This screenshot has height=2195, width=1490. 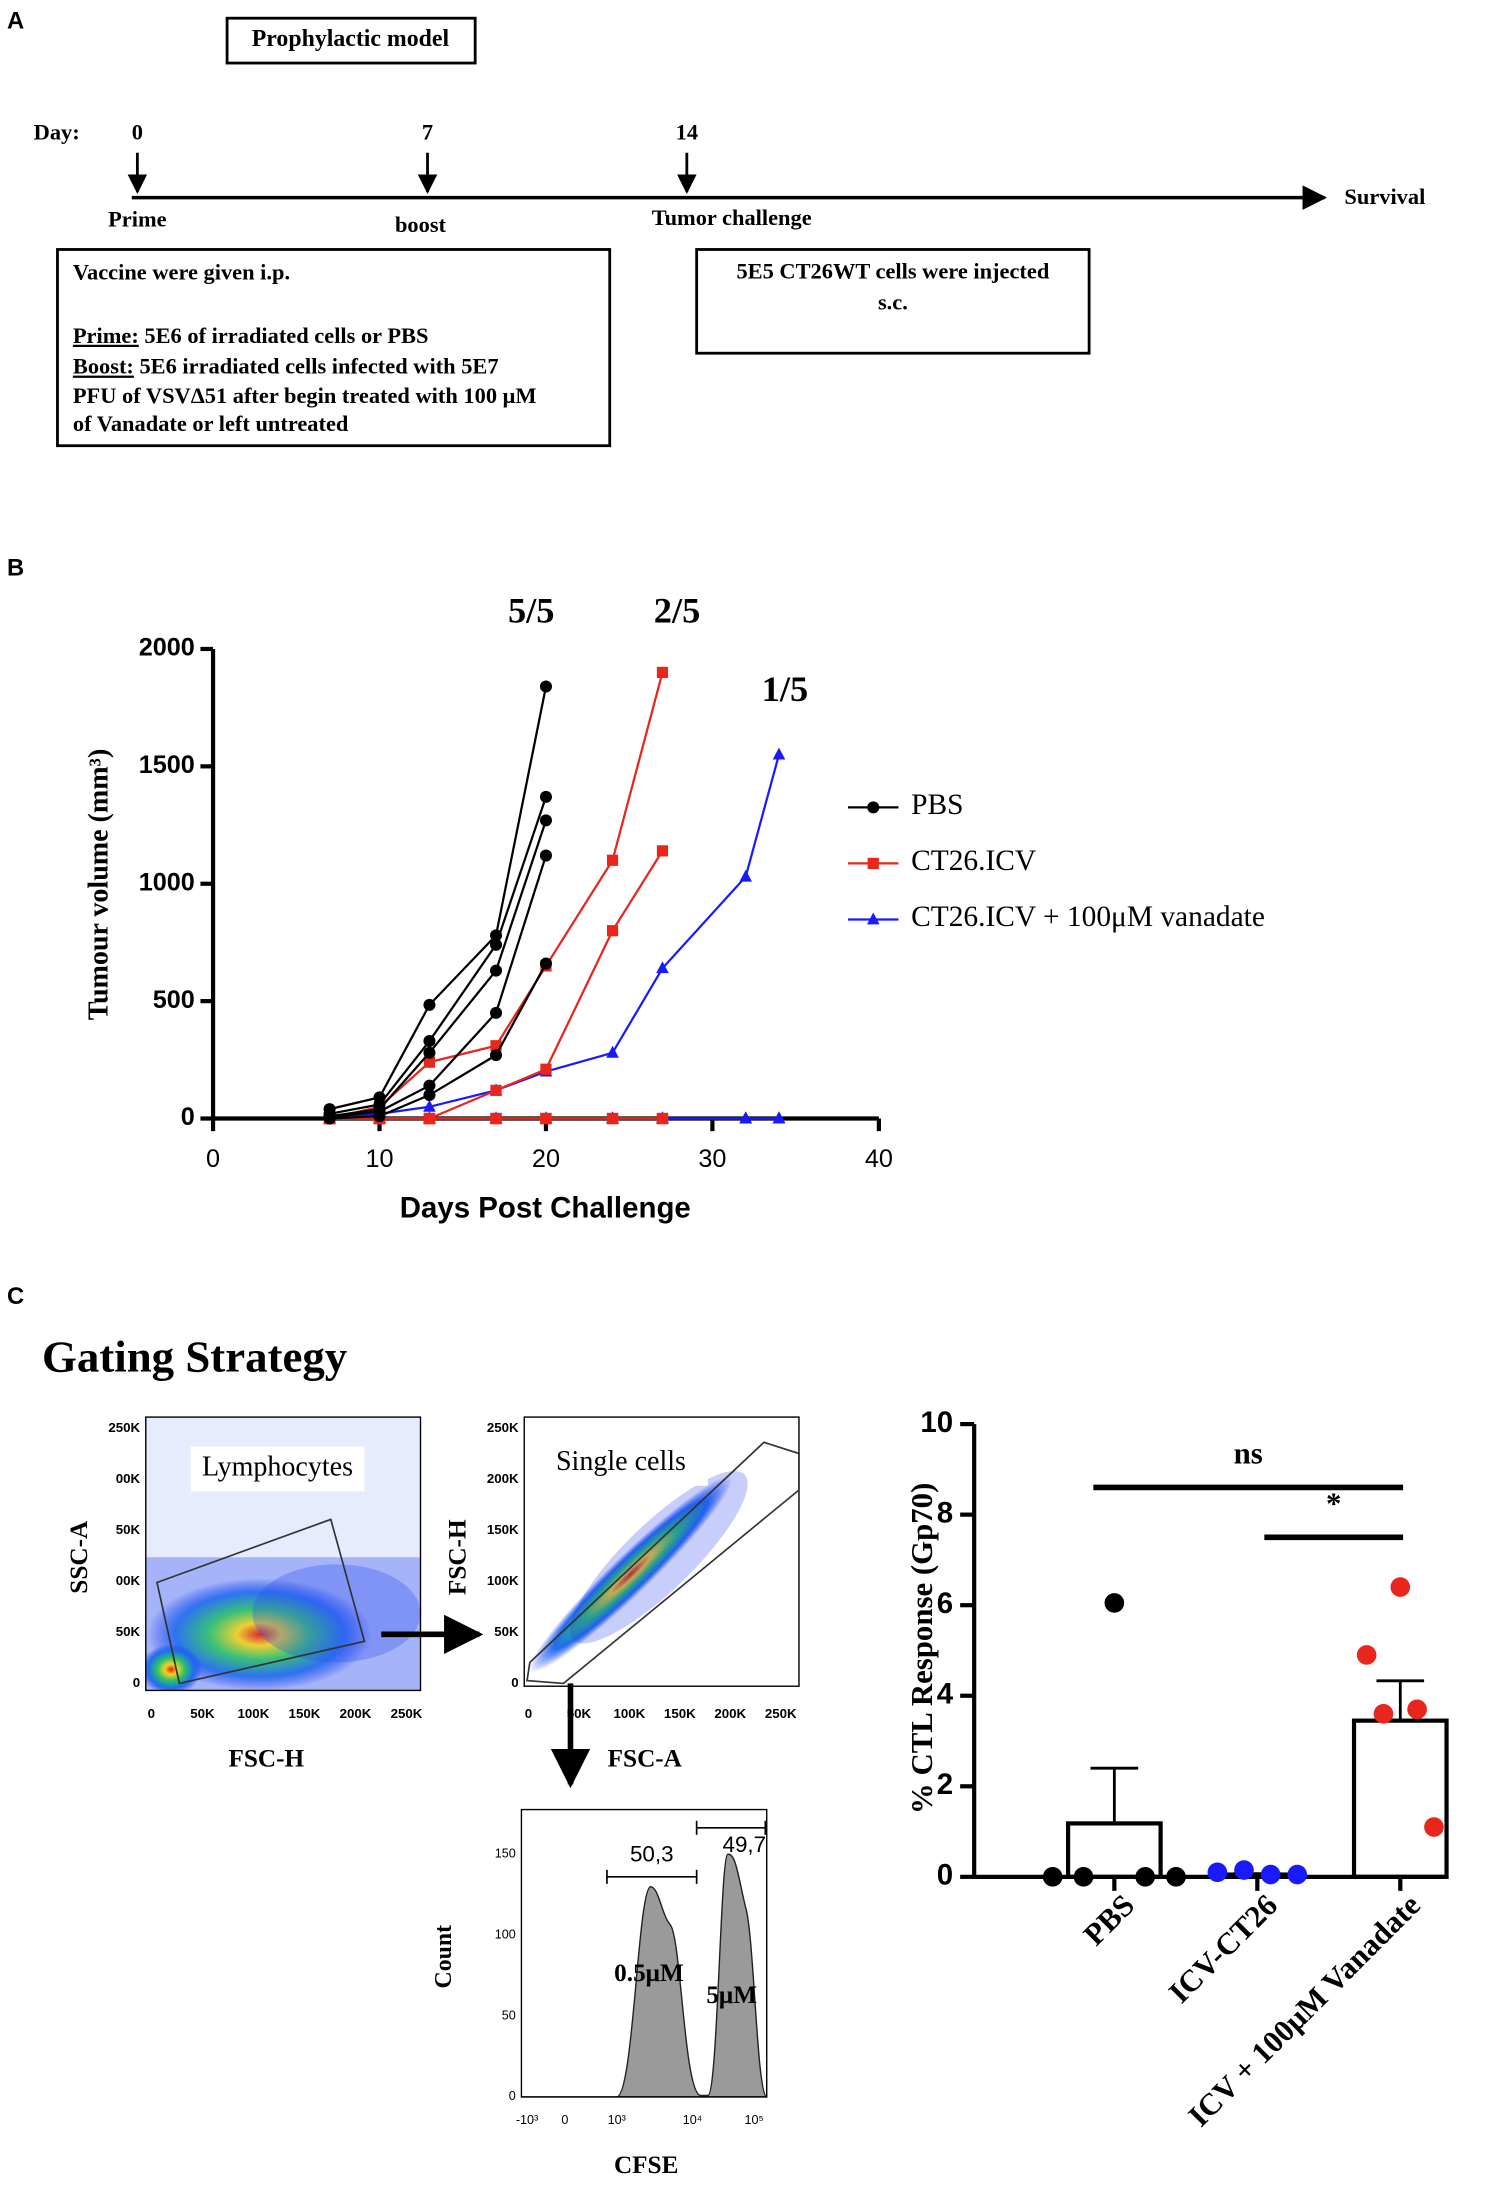 I want to click on x-tick-label: 10⁵, so click(x=753, y=2120).